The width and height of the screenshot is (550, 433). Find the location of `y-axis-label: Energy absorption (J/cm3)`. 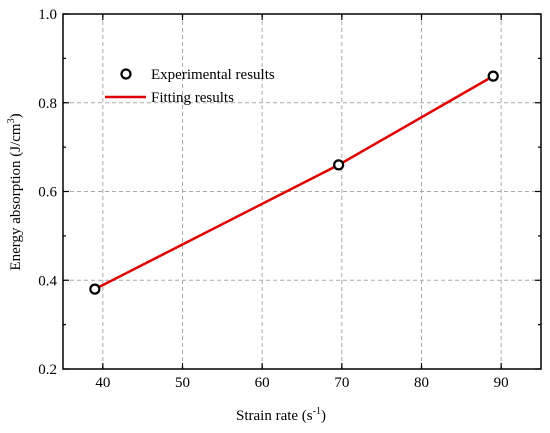

y-axis-label: Energy absorption (J/cm3) is located at coordinates (15, 191).